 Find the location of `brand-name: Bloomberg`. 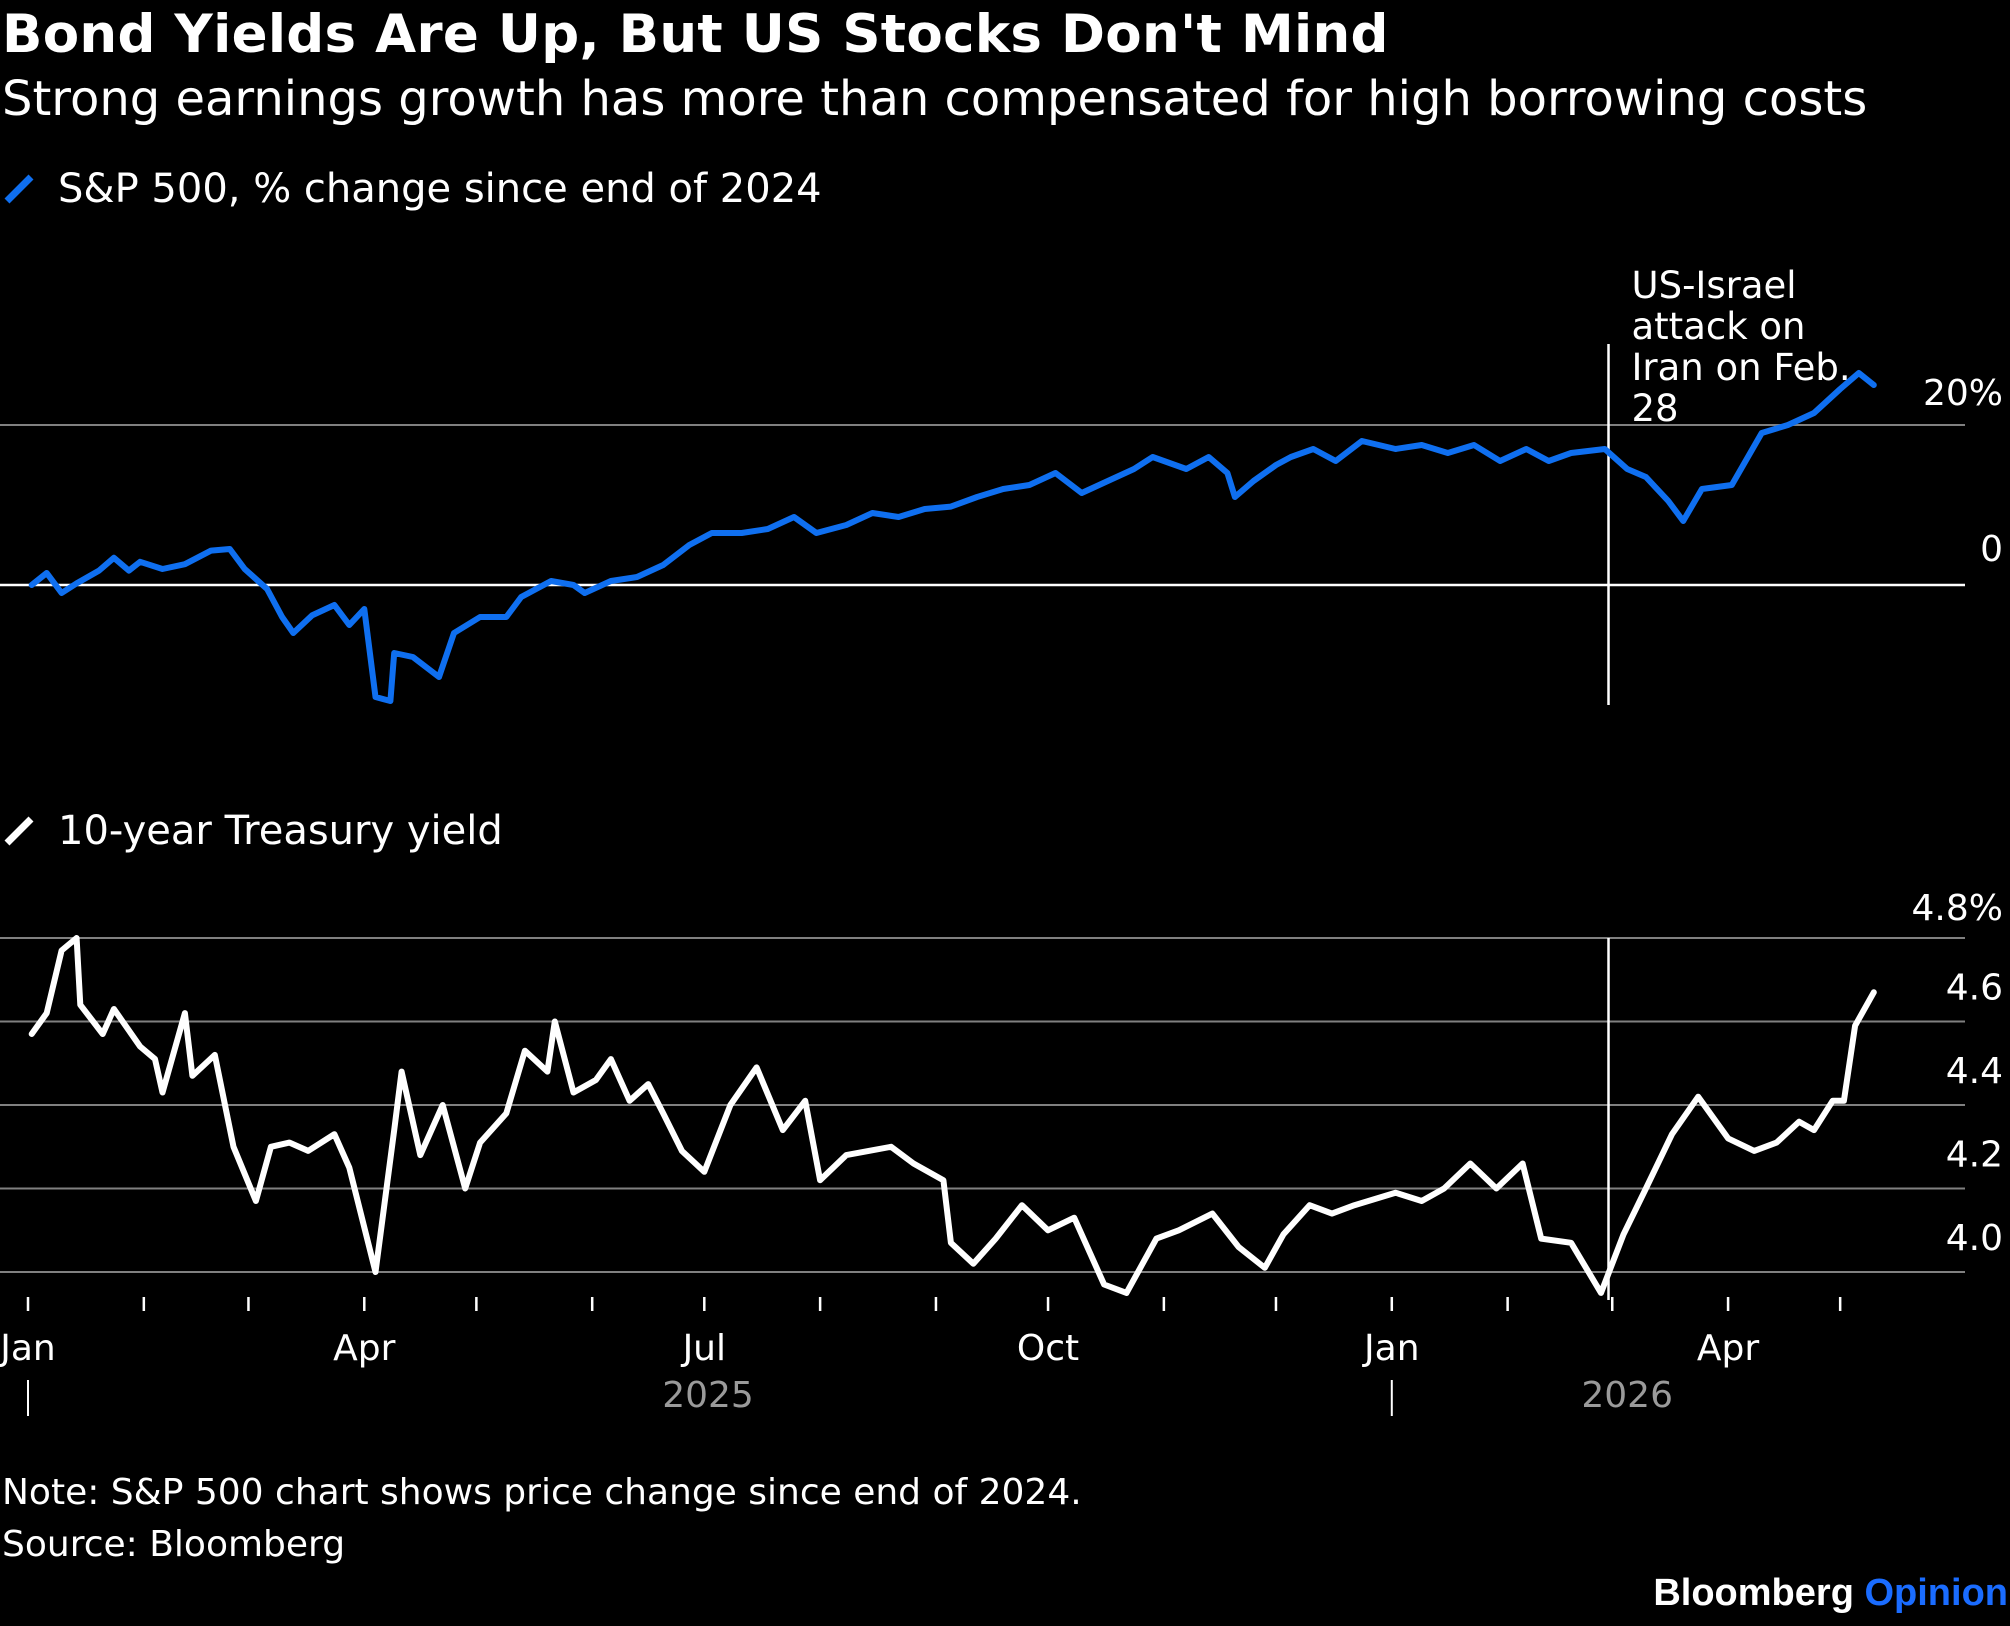

brand-name: Bloomberg is located at coordinates (1753, 1593).